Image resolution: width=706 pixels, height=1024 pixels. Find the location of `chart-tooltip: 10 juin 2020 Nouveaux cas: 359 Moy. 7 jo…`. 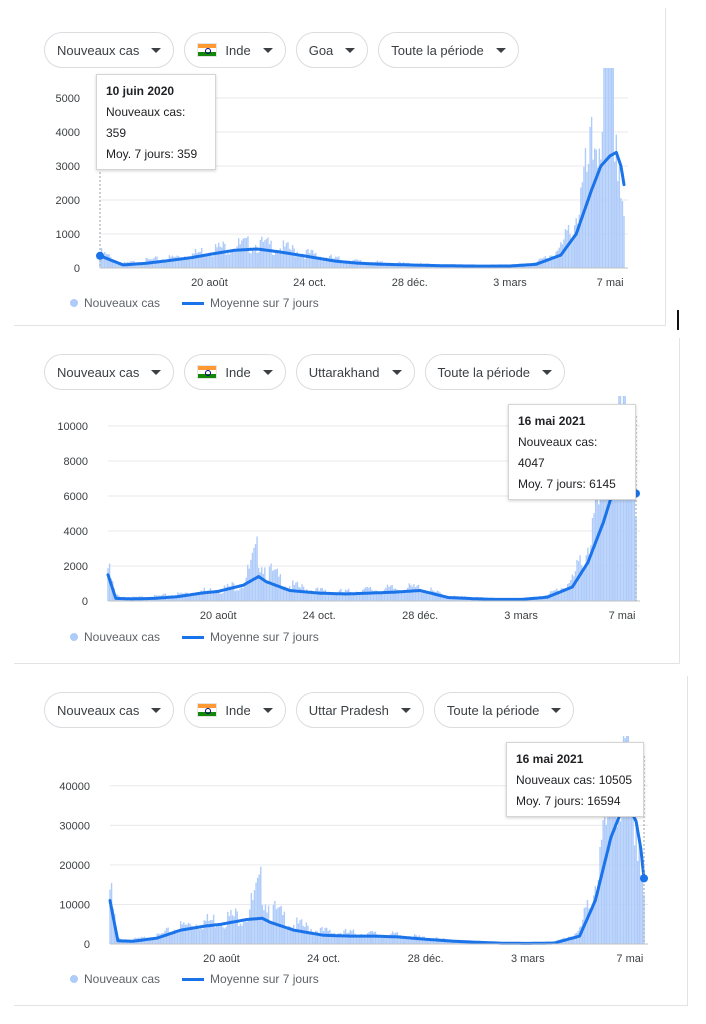

chart-tooltip: 10 juin 2020 Nouveaux cas: 359 Moy. 7 jo… is located at coordinates (156, 122).